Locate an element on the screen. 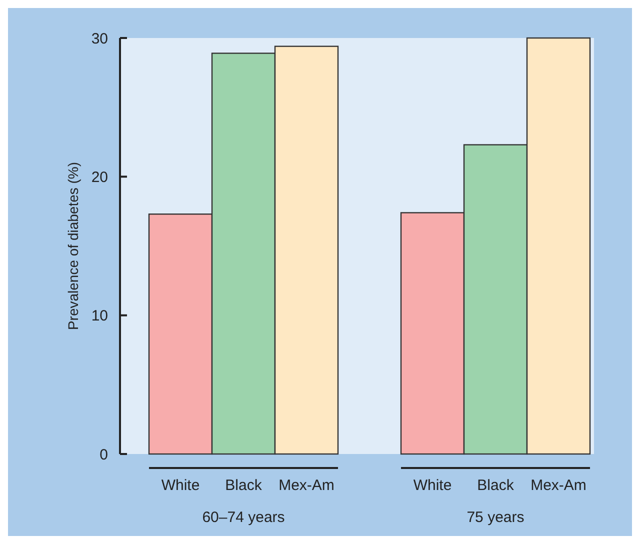 The width and height of the screenshot is (640, 544). y-tick-label: 0 is located at coordinates (104, 455).